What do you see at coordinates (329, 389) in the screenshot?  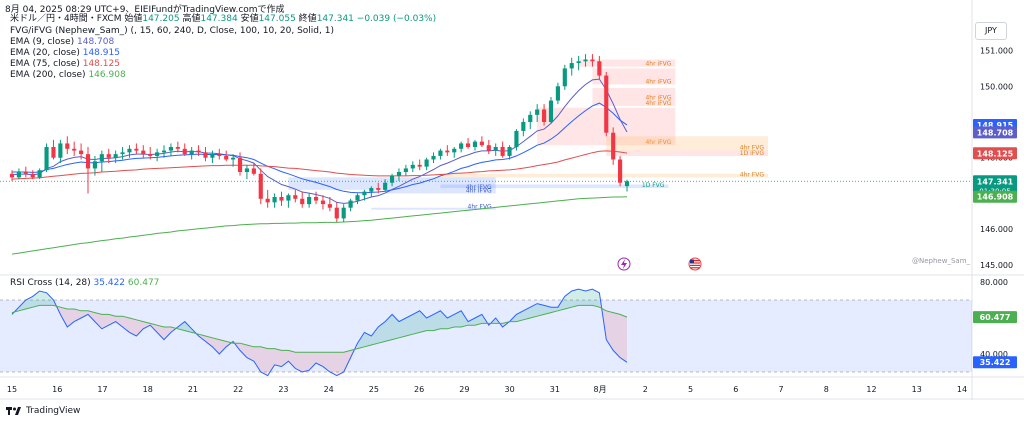 I see `time-tick-label: 24` at bounding box center [329, 389].